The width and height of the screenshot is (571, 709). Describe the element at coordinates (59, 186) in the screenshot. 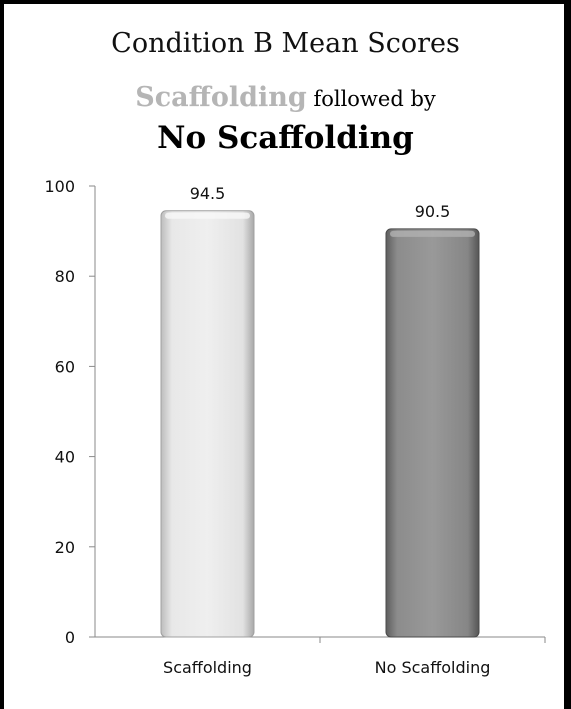

I see `y-tick-label: 100` at that location.